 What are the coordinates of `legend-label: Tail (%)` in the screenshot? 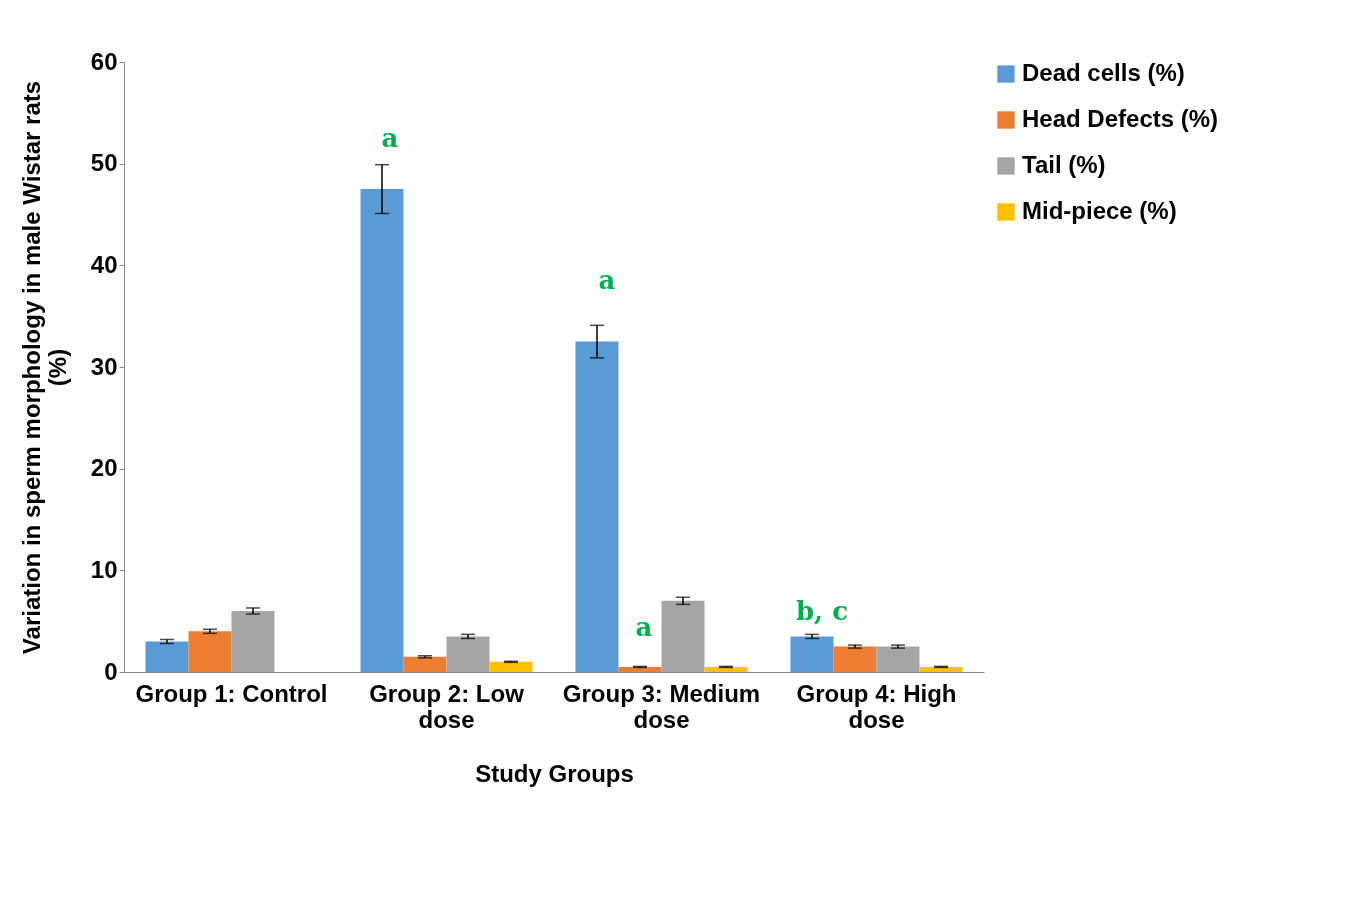 It's located at (1064, 164).